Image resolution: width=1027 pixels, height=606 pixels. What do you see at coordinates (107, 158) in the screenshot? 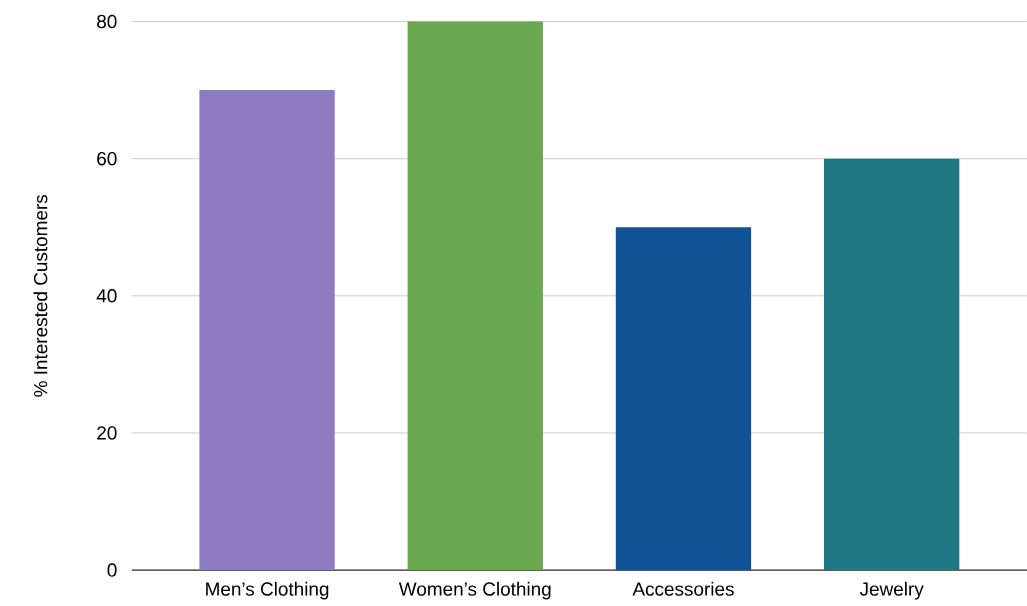
I see `y-tick-label: 60` at bounding box center [107, 158].